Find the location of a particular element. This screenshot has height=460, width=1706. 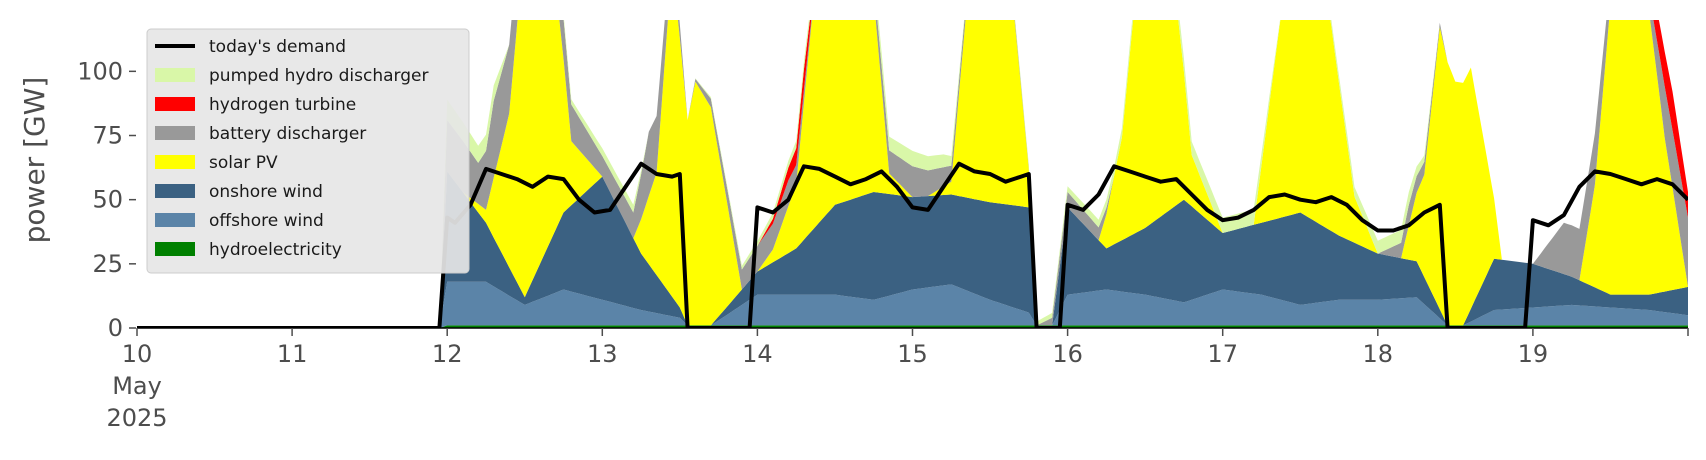

legend-swatch-hydroelectricity is located at coordinates (175, 249).